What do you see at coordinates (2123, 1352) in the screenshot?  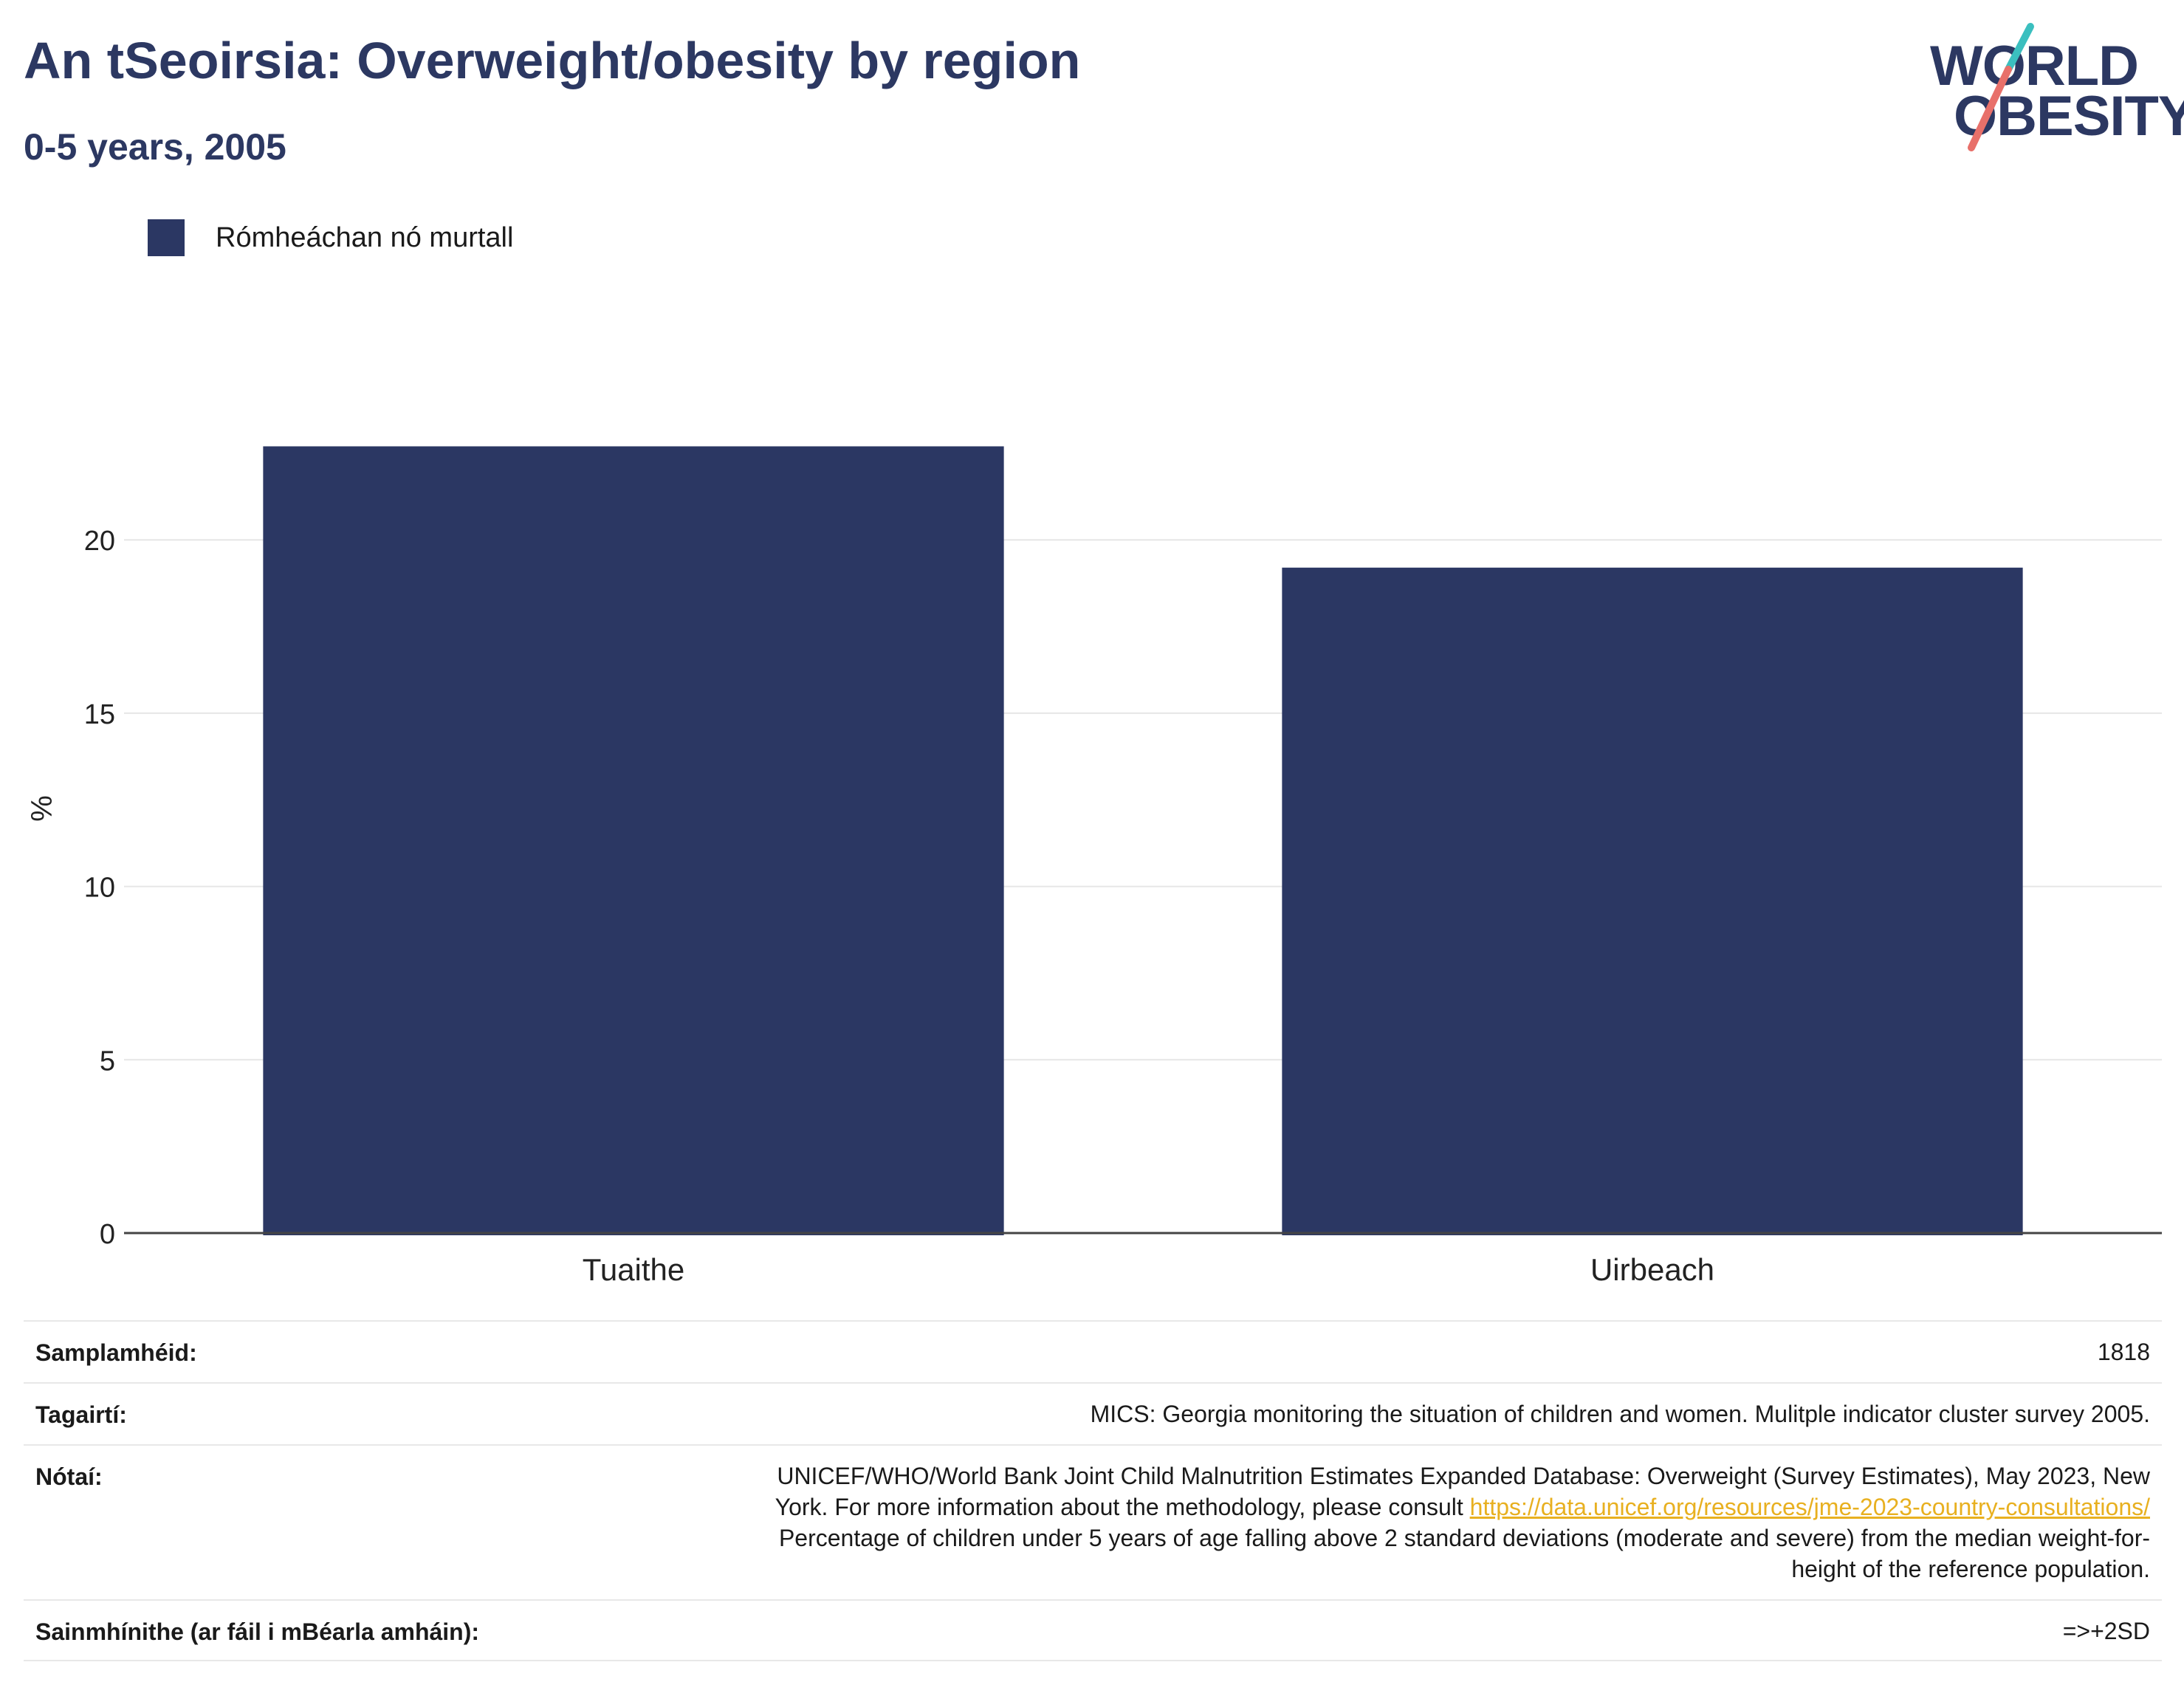 I see `sample-size-value: 1818` at bounding box center [2123, 1352].